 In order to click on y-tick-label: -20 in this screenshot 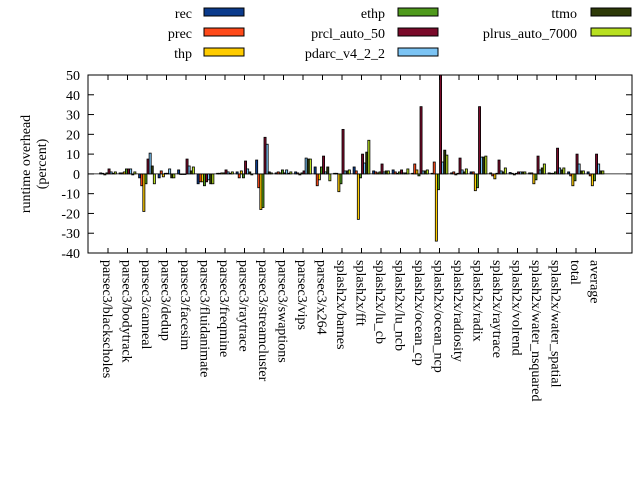, I will do `click(70, 214)`.